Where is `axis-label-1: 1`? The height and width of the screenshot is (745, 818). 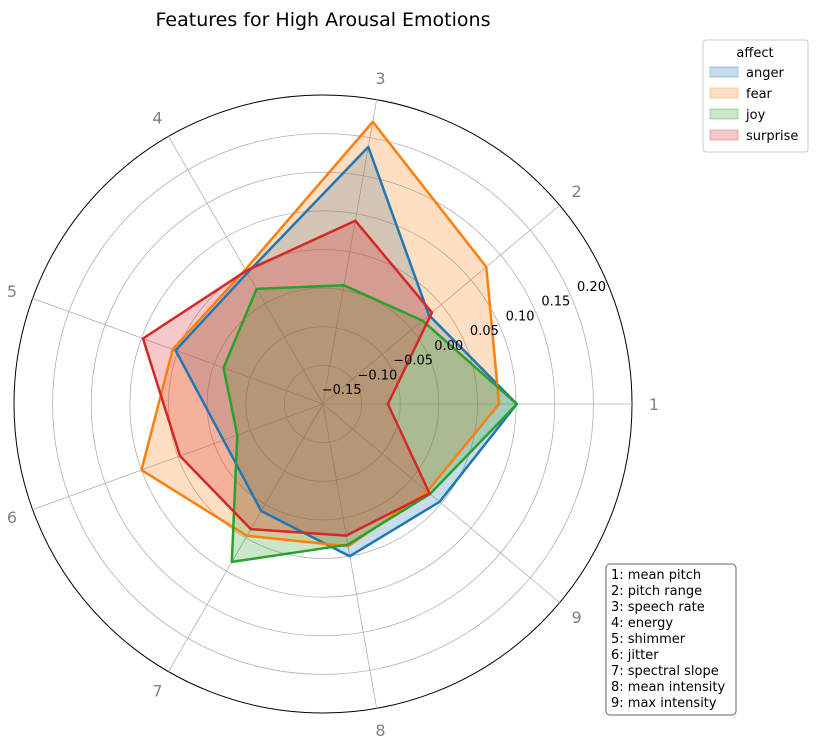
axis-label-1: 1 is located at coordinates (654, 404).